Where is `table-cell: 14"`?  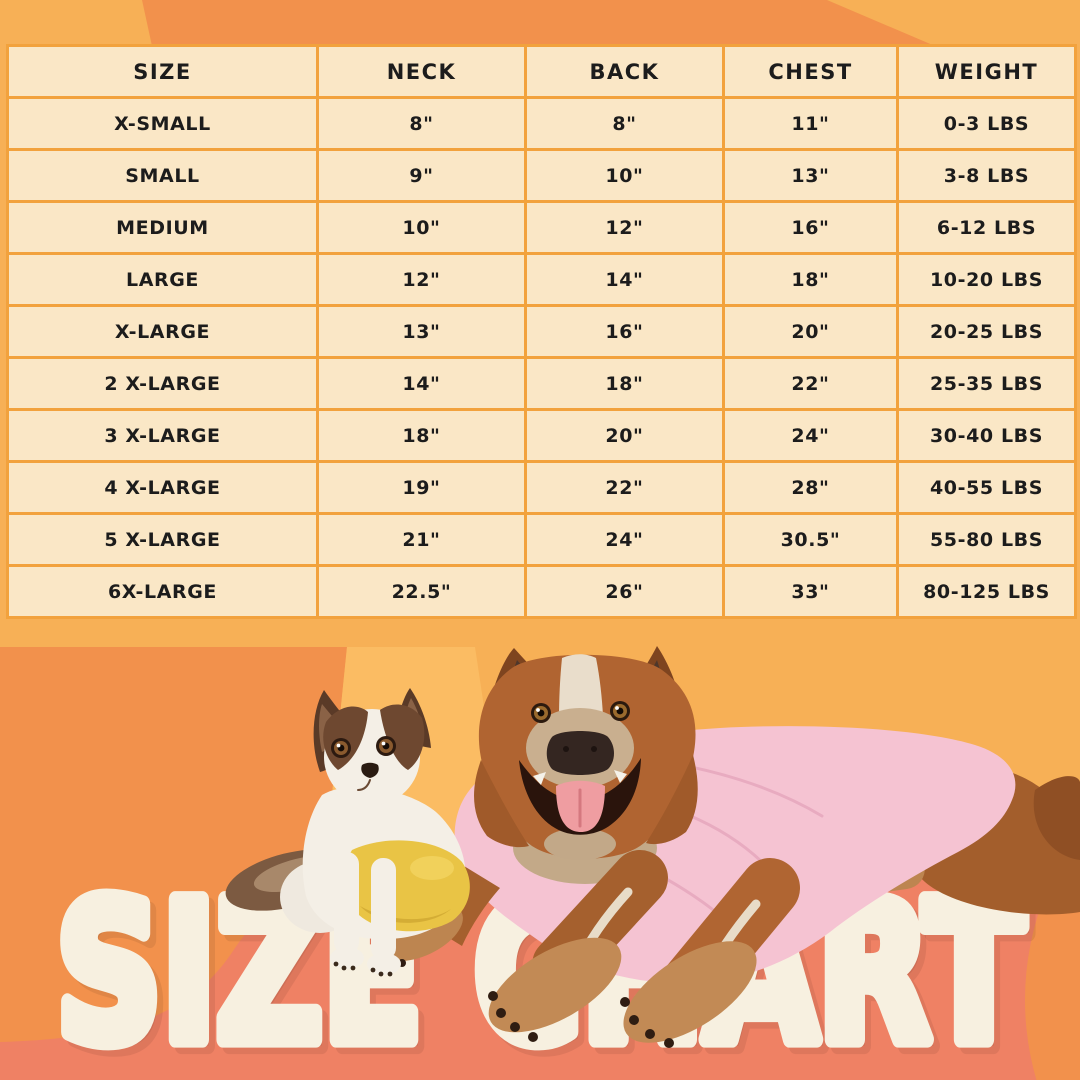 table-cell: 14" is located at coordinates (421, 383).